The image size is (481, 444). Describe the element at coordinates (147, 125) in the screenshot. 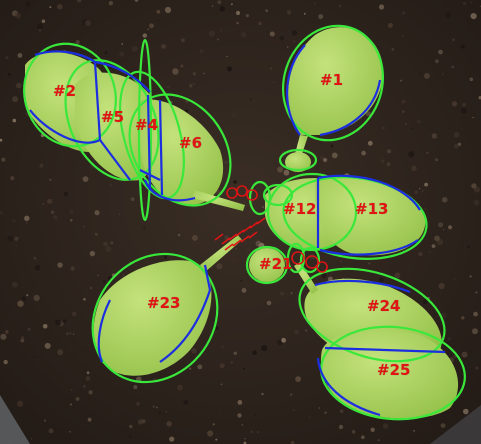

I see `label-leaf-4: #4` at that location.